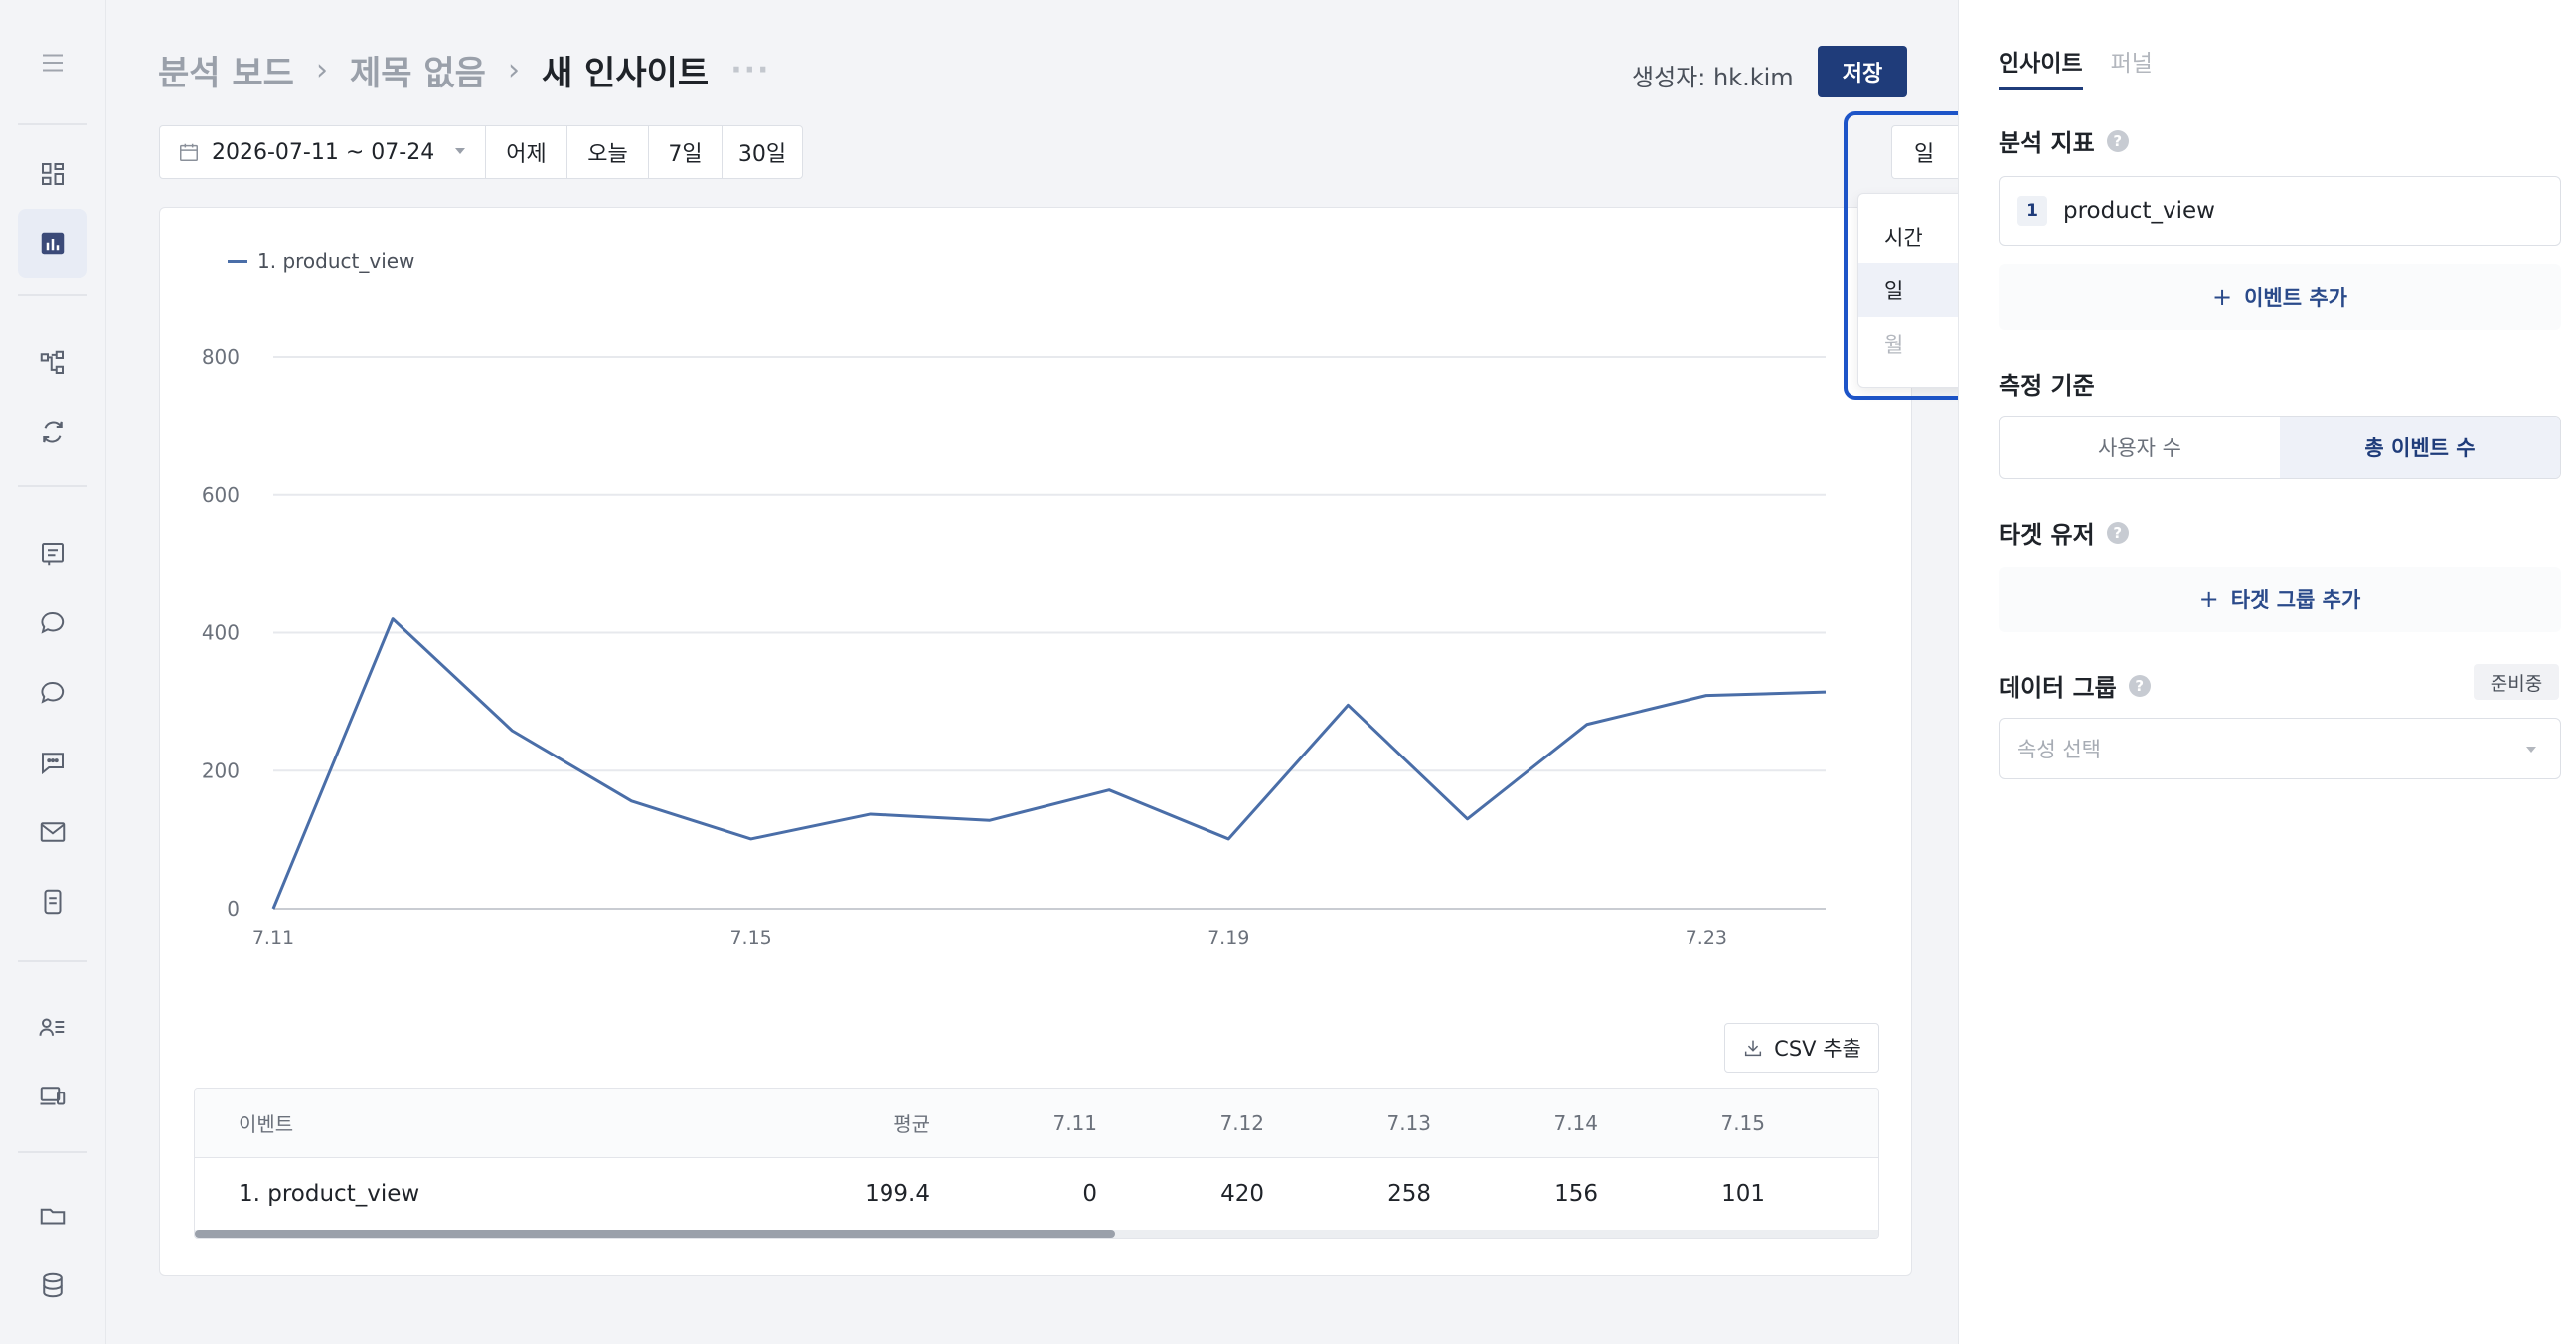 Image resolution: width=2576 pixels, height=1344 pixels. Describe the element at coordinates (655, 1234) in the screenshot. I see `scrollbar-thumb` at that location.